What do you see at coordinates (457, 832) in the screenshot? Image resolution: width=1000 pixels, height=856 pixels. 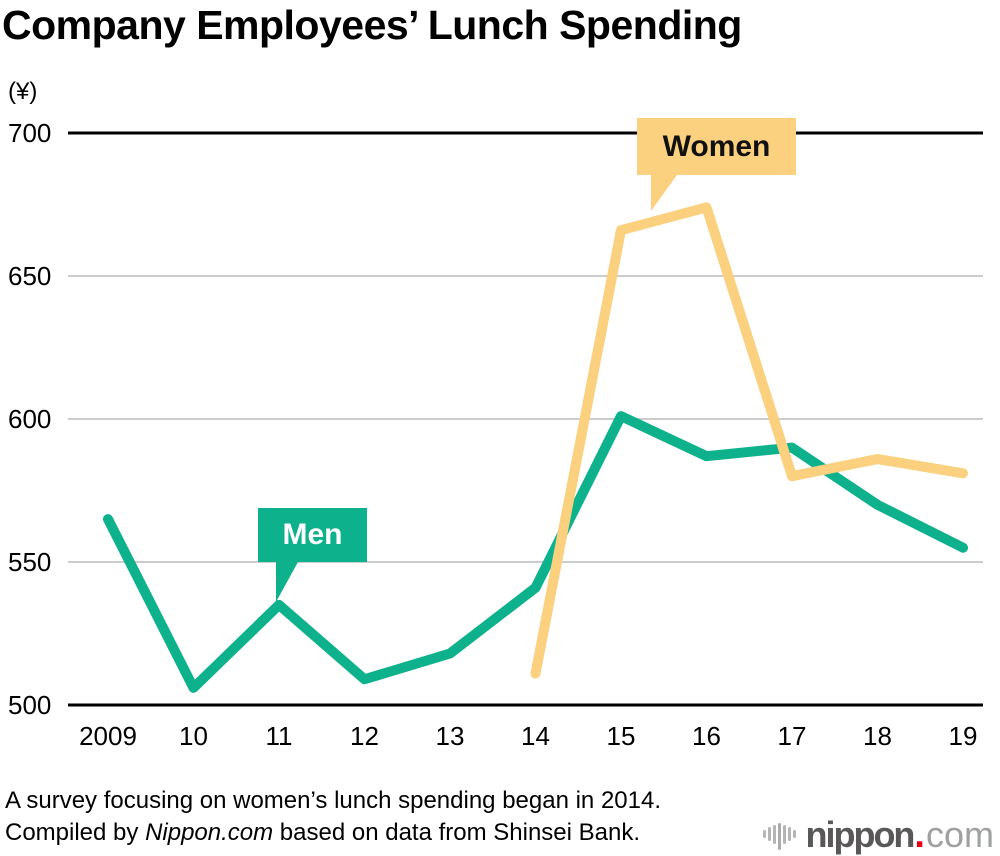 I see `footnote-credit-suffix: based on data from Shinsei Bank.` at bounding box center [457, 832].